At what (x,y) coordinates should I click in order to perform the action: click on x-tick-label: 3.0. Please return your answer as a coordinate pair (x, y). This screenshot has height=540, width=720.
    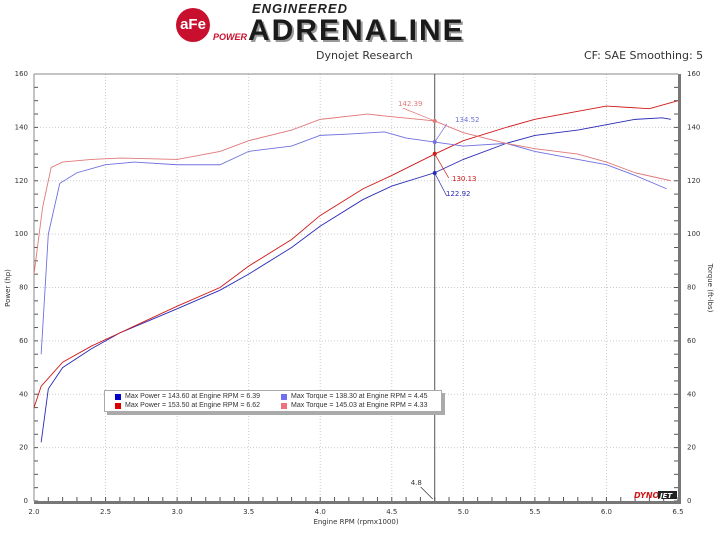
    Looking at the image, I should click on (177, 512).